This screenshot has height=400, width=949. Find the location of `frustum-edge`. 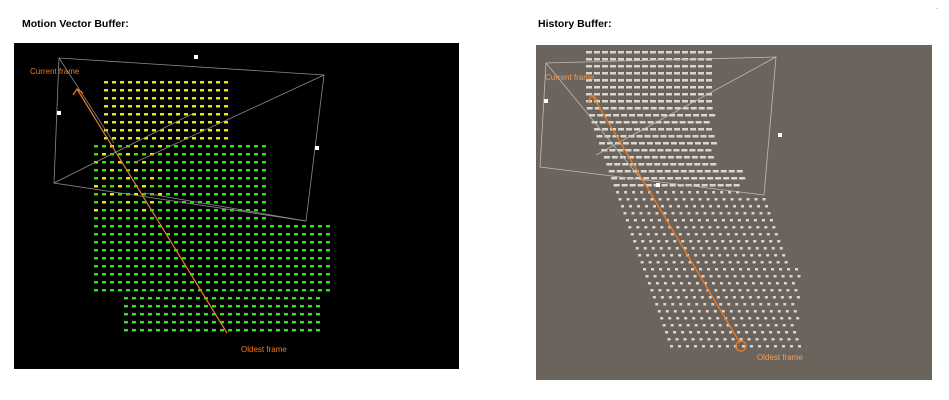

frustum-edge is located at coordinates (86, 100).